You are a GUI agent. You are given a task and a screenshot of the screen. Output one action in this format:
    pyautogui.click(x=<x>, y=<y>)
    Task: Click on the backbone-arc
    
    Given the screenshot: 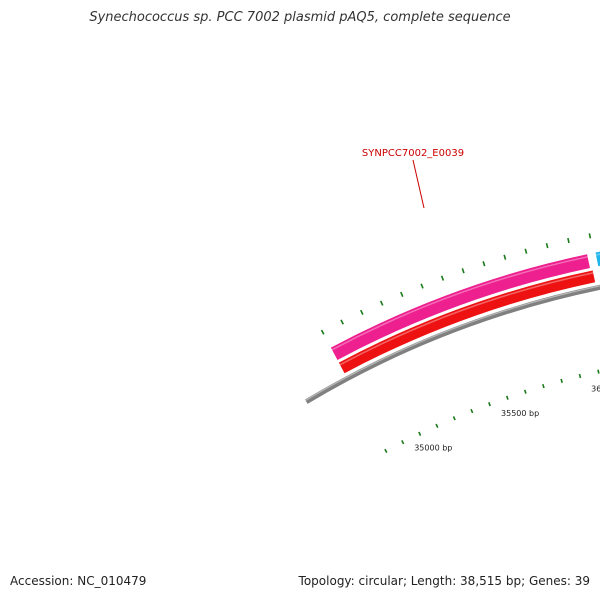 What is the action you would take?
    pyautogui.click(x=452, y=344)
    